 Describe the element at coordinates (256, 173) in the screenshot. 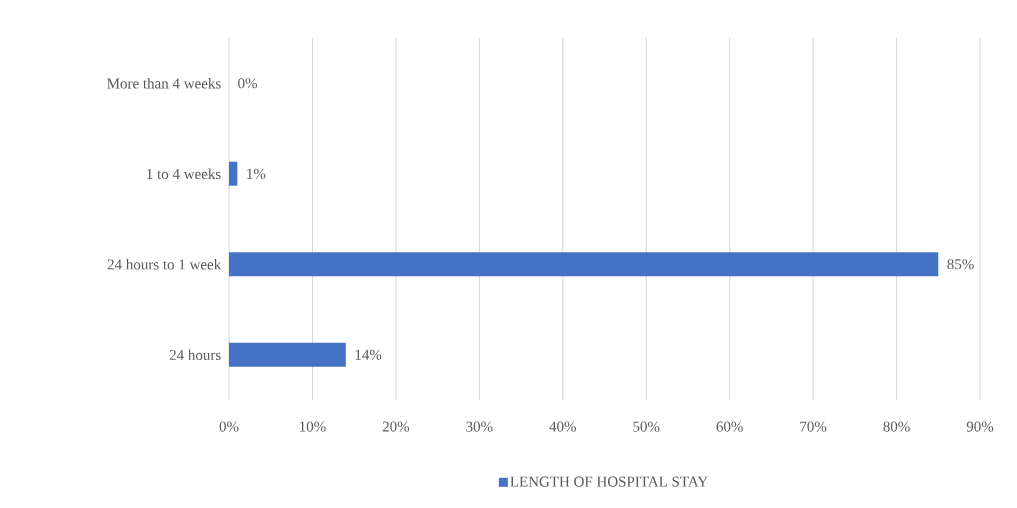

I see `data-label: 1%` at that location.